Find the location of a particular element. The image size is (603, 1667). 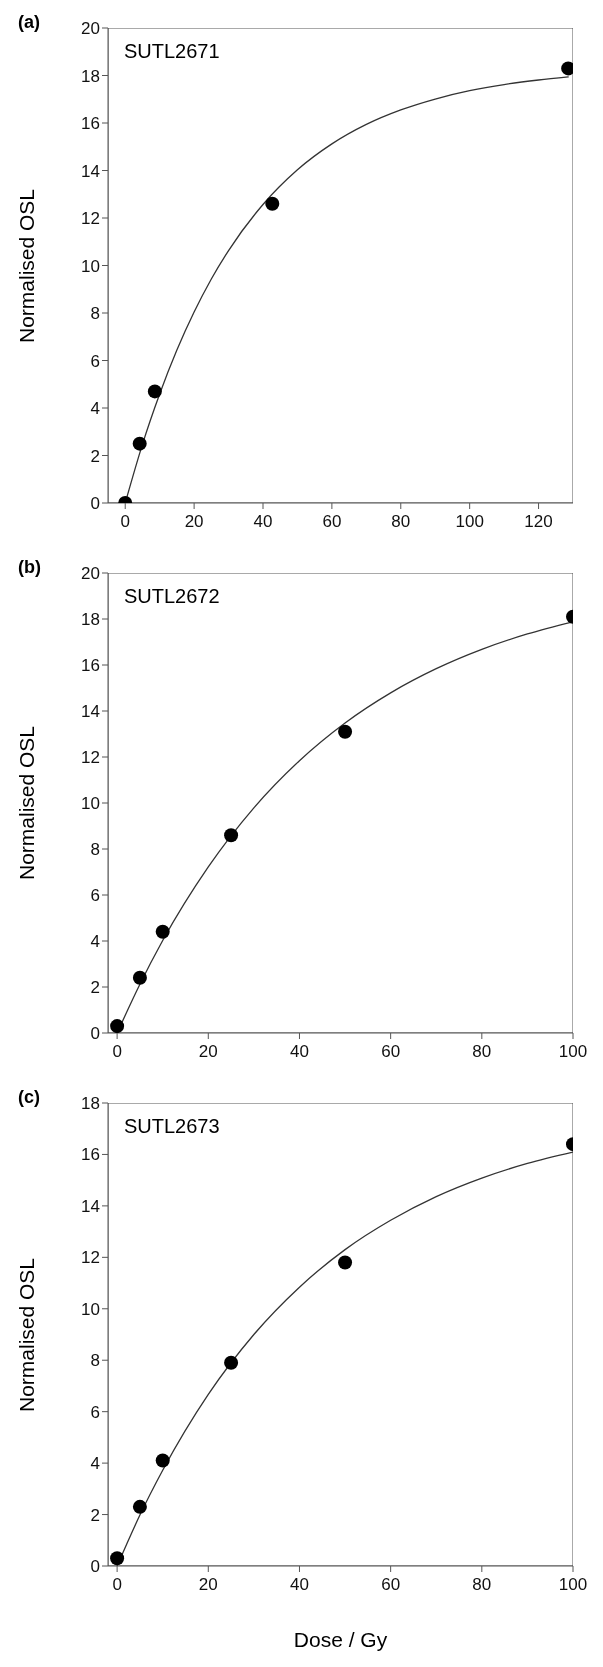

x-tick-label: 120 is located at coordinates (538, 522).